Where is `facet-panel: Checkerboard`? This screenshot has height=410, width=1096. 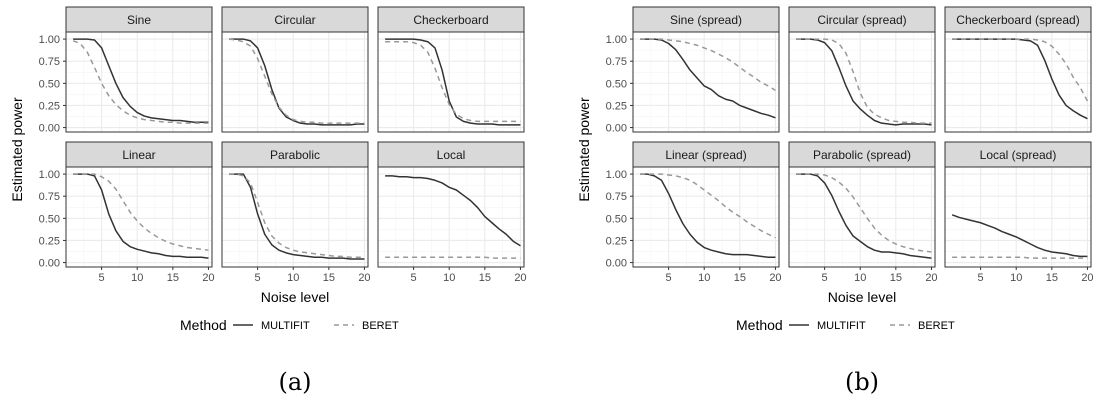
facet-panel: Checkerboard is located at coordinates (451, 69).